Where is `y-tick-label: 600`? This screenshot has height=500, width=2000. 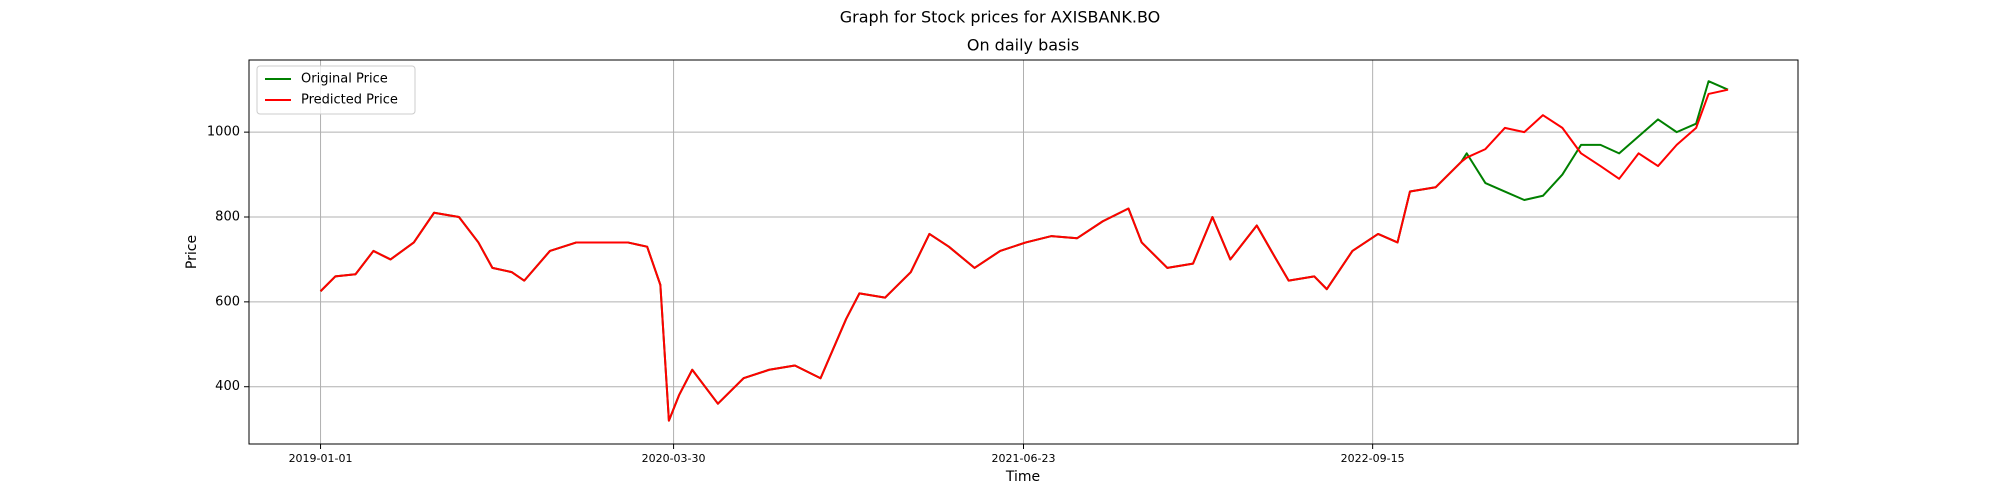
y-tick-label: 600 is located at coordinates (227, 301).